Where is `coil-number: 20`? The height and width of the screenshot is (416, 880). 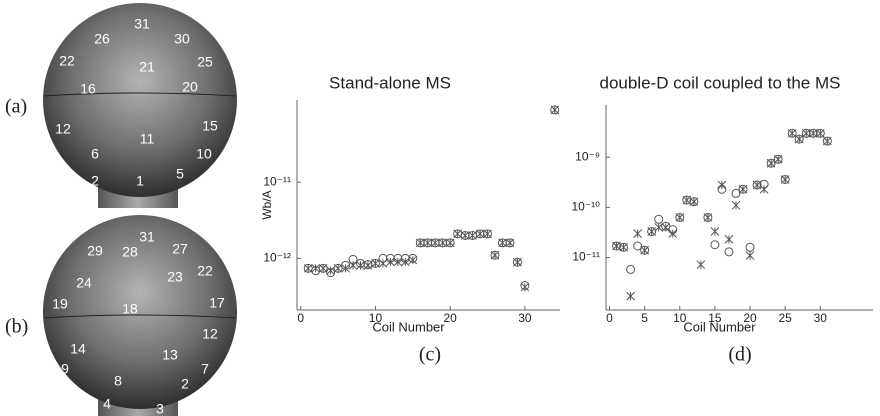 coil-number: 20 is located at coordinates (190, 87).